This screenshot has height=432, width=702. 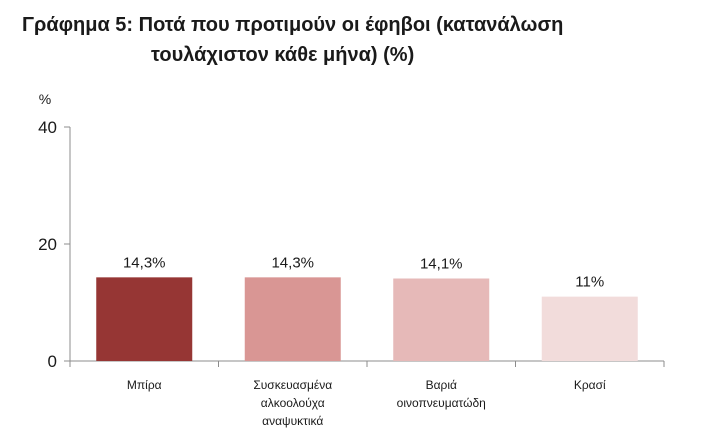 What do you see at coordinates (292, 421) in the screenshot?
I see `category-label: αναψυκτικά` at bounding box center [292, 421].